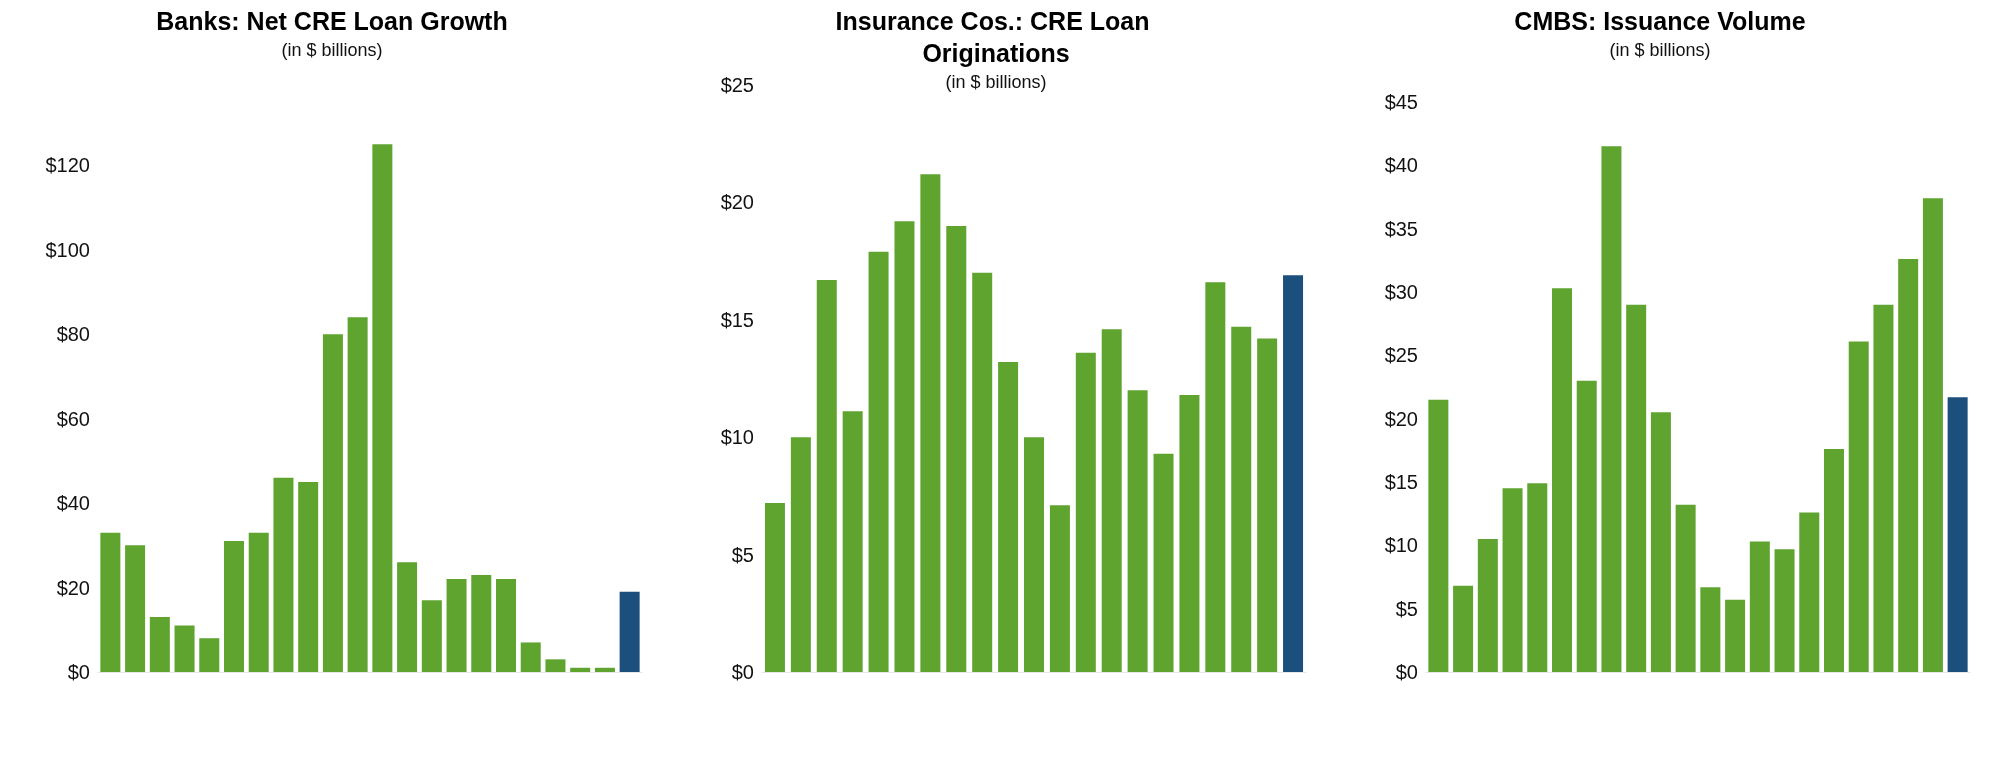 Image resolution: width=1992 pixels, height=759 pixels. What do you see at coordinates (67, 165) in the screenshot?
I see `y-tick-label: $120` at bounding box center [67, 165].